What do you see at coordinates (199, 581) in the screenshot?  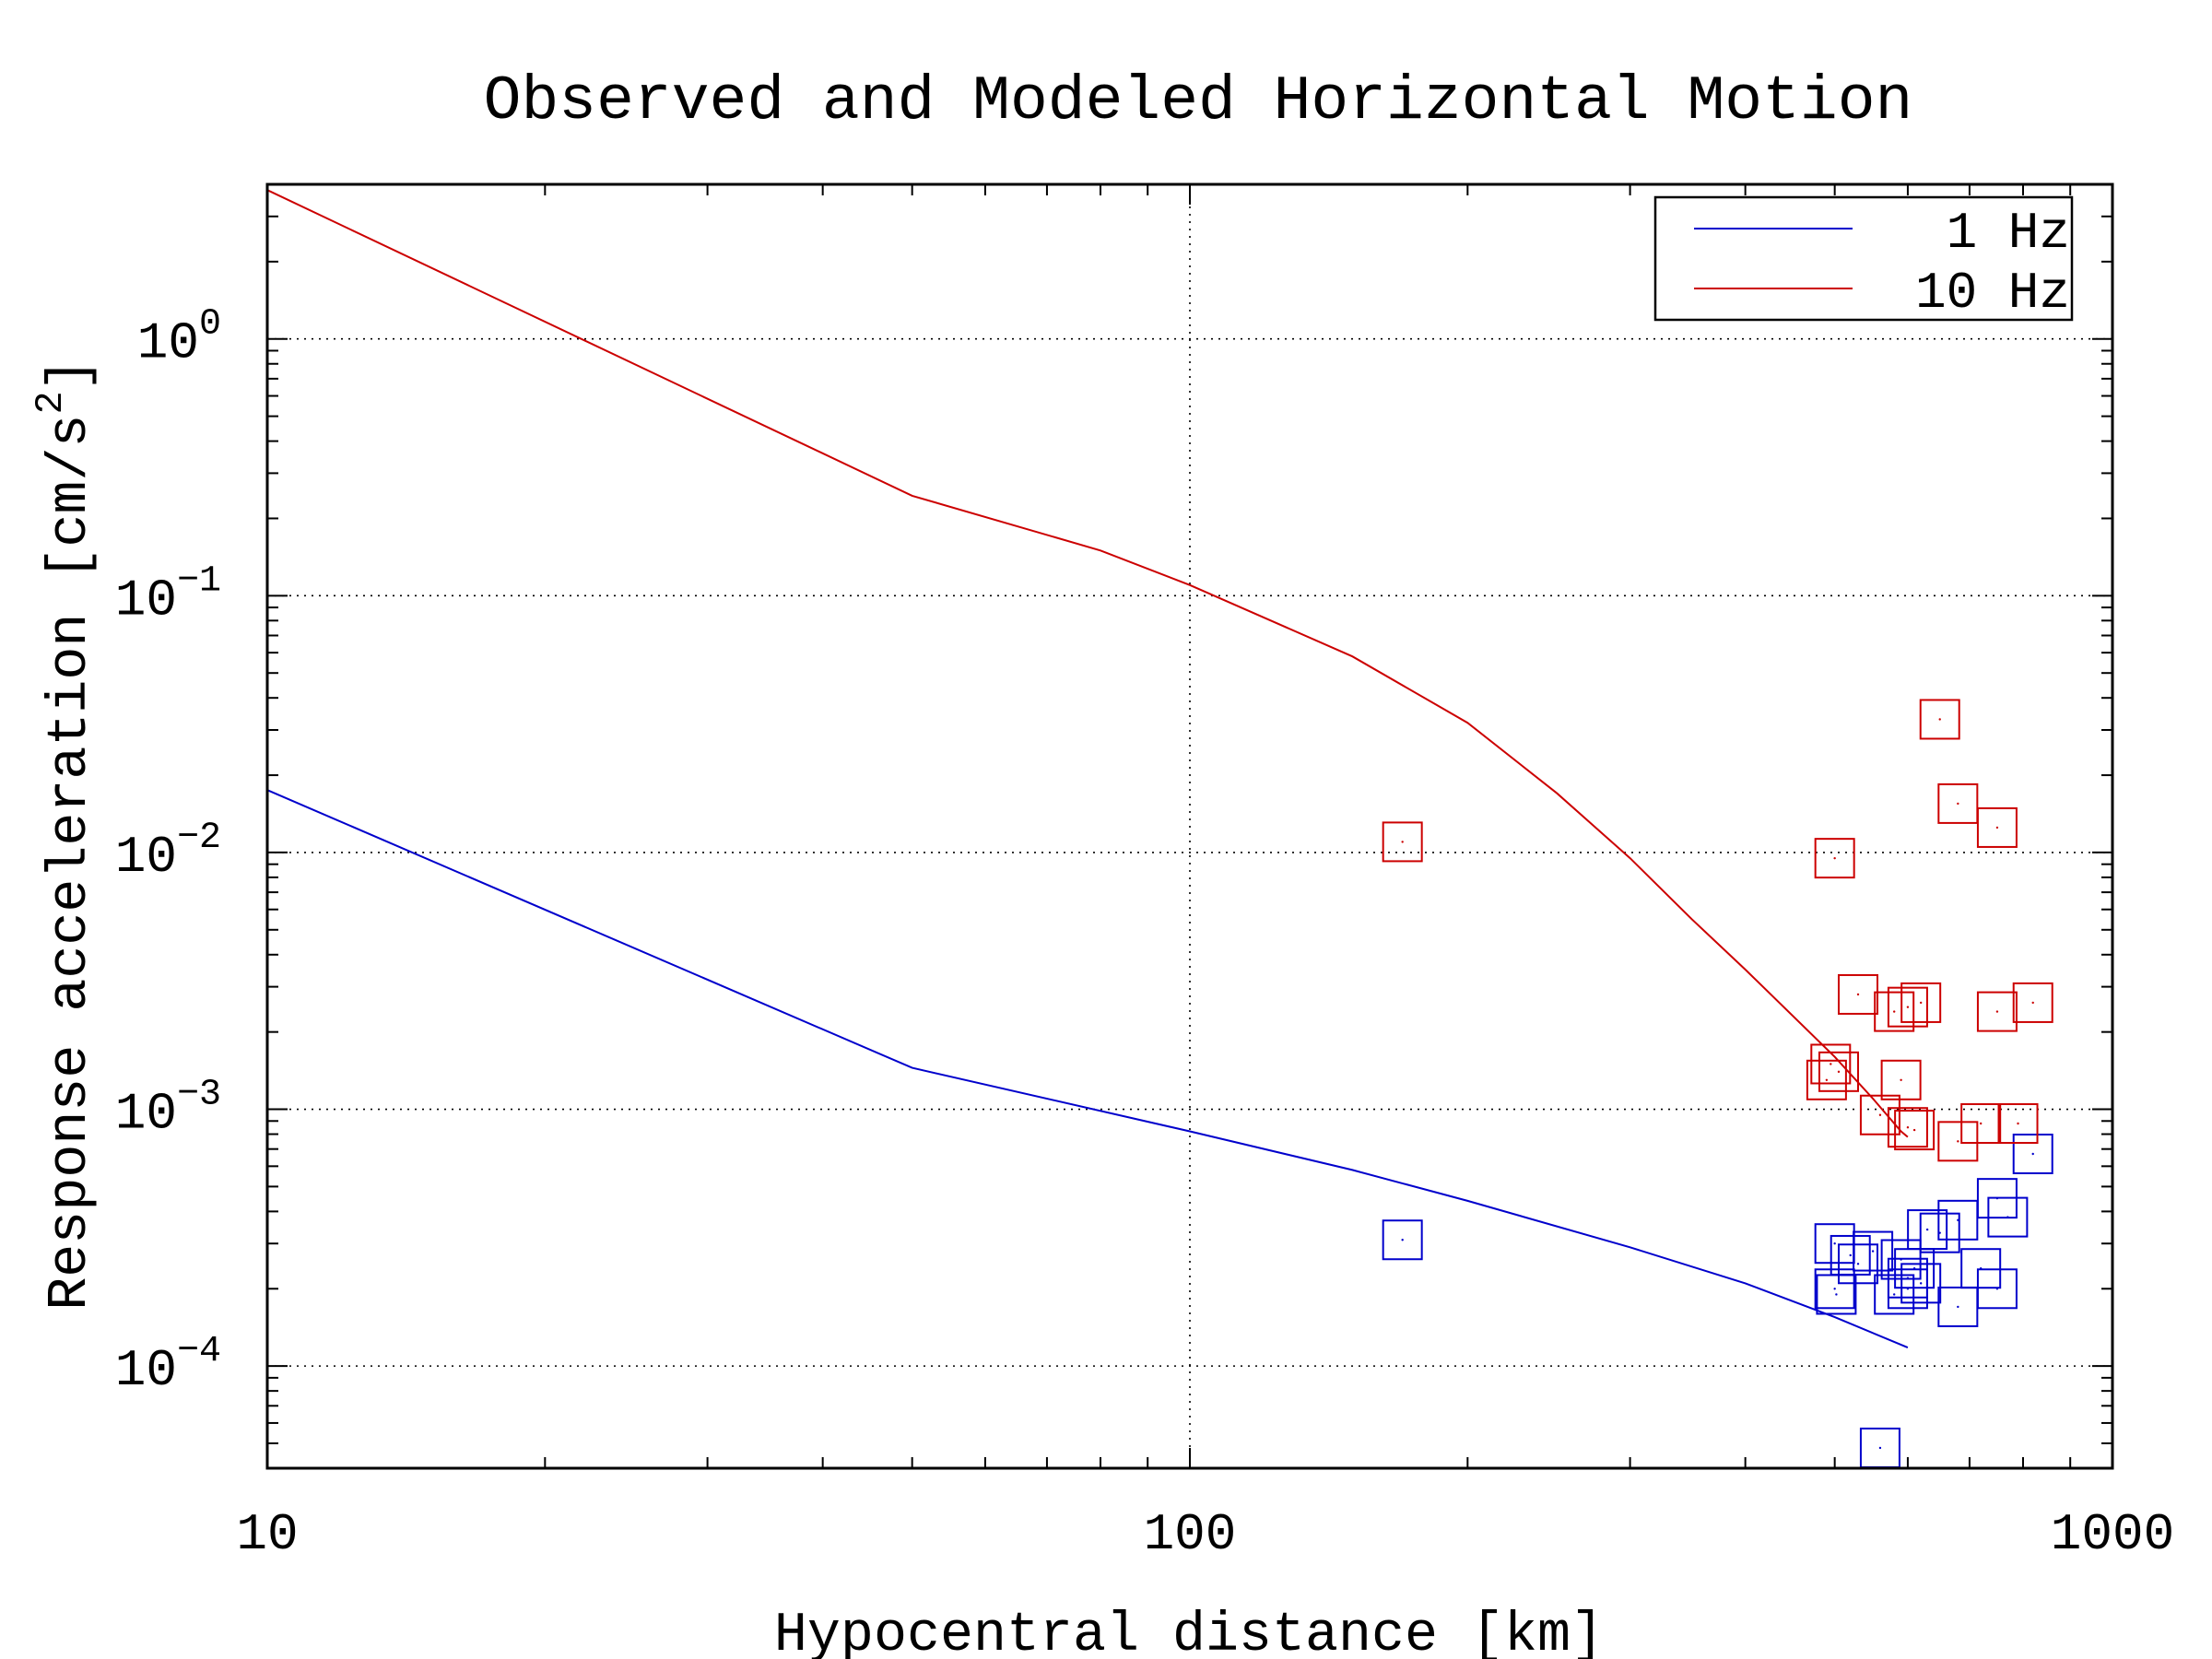 I see `y-tick-label-exponent: −1` at bounding box center [199, 581].